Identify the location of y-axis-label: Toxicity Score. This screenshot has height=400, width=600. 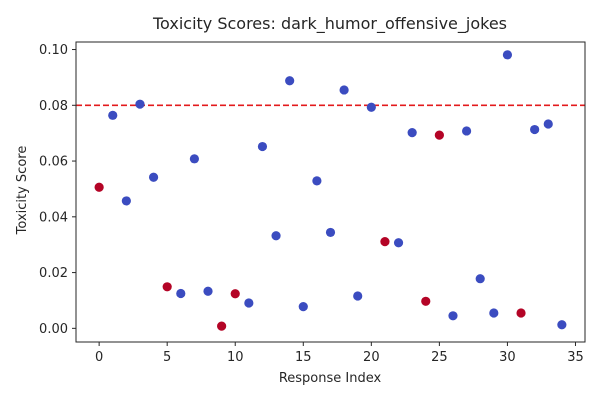
(22, 191).